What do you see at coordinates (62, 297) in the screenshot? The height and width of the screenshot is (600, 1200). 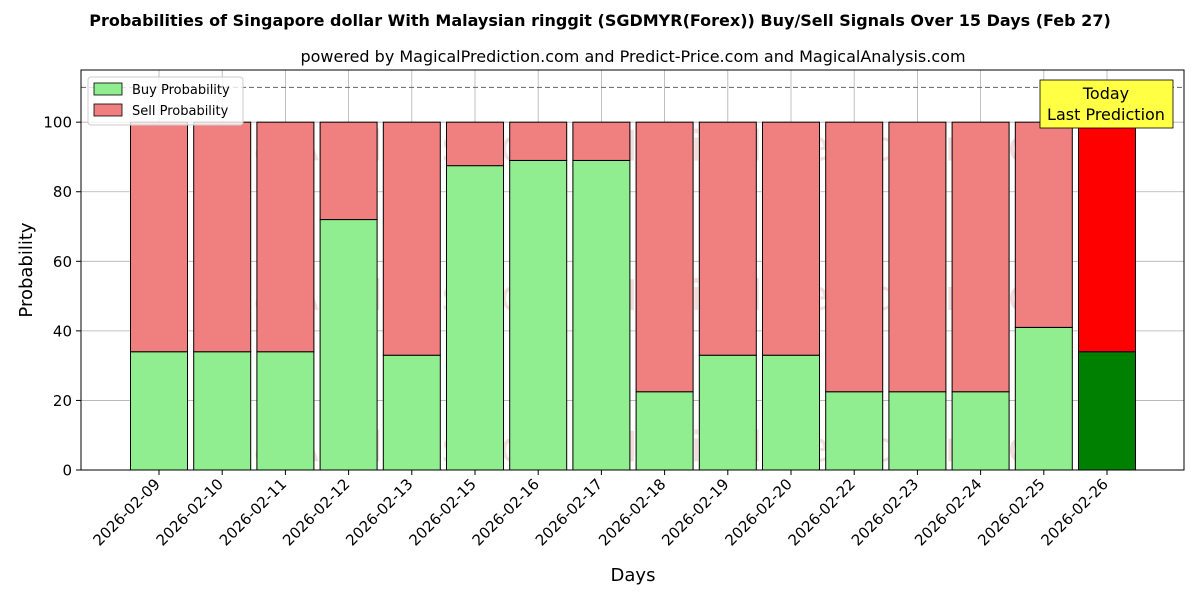 I see `y-axis: 0 20 40 60 80 100` at bounding box center [62, 297].